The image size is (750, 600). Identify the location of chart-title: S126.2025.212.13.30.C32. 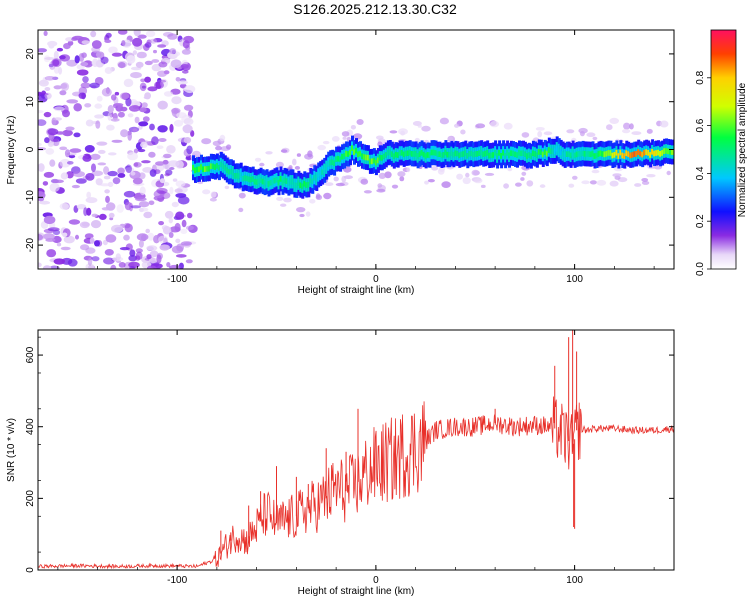
(375, 9).